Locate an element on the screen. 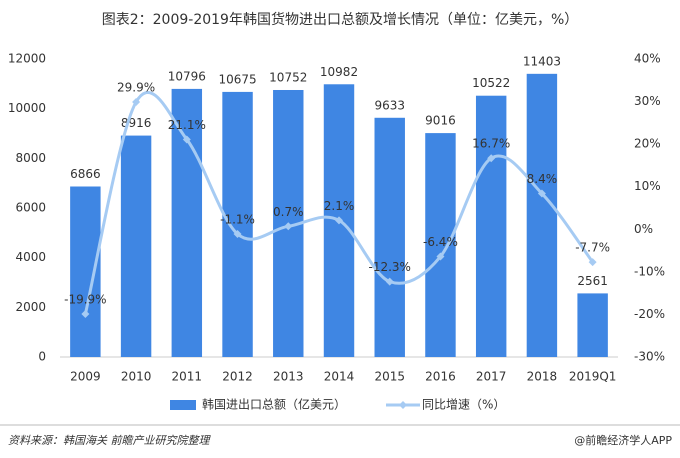 The width and height of the screenshot is (680, 458). bar-value-label: 2561 is located at coordinates (592, 281).